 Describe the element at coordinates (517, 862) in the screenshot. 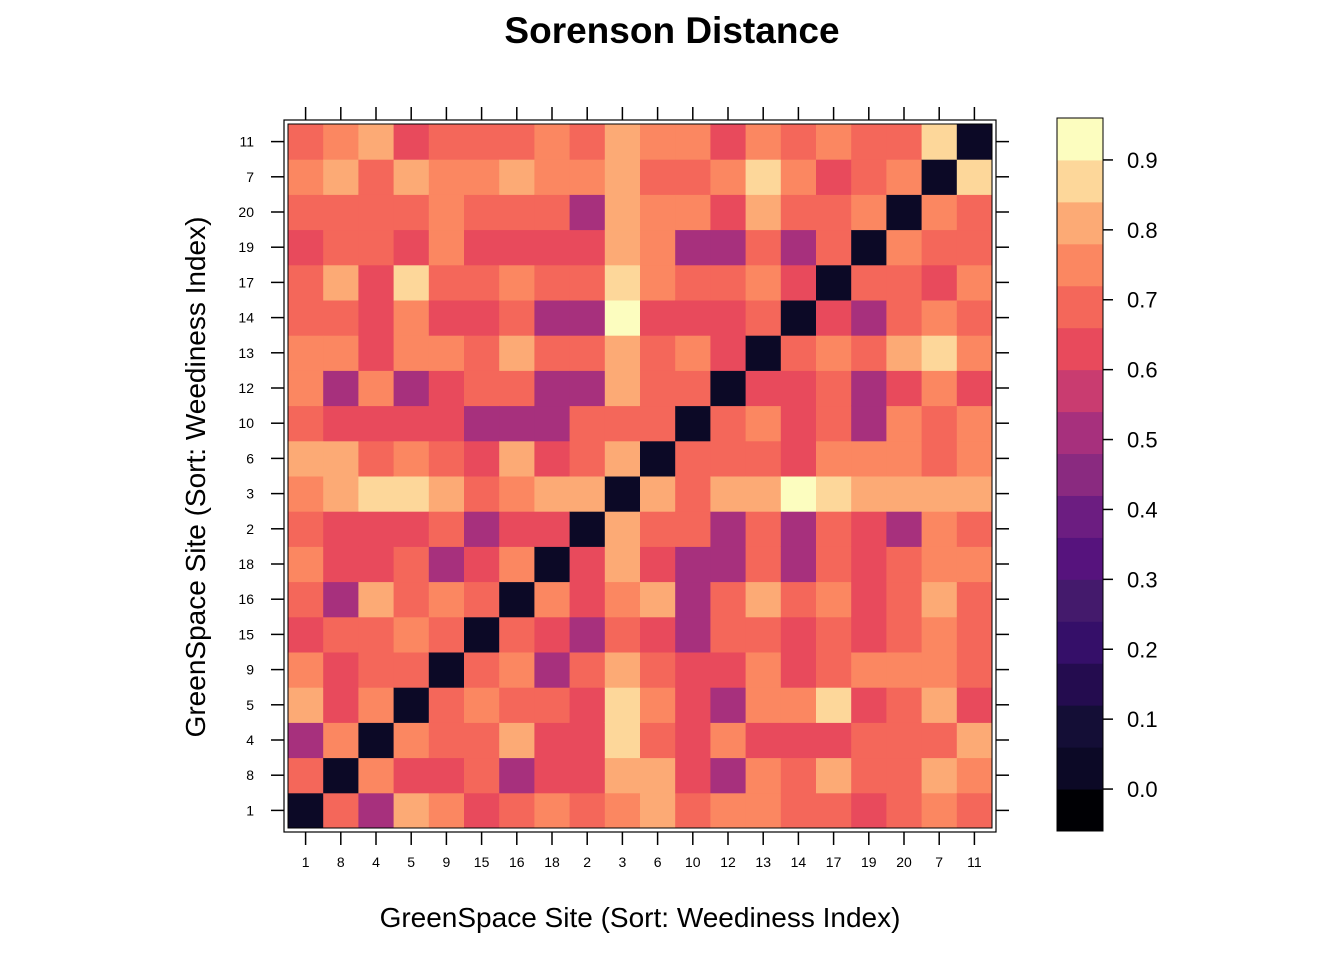

I see `x-tick-label: 16` at that location.